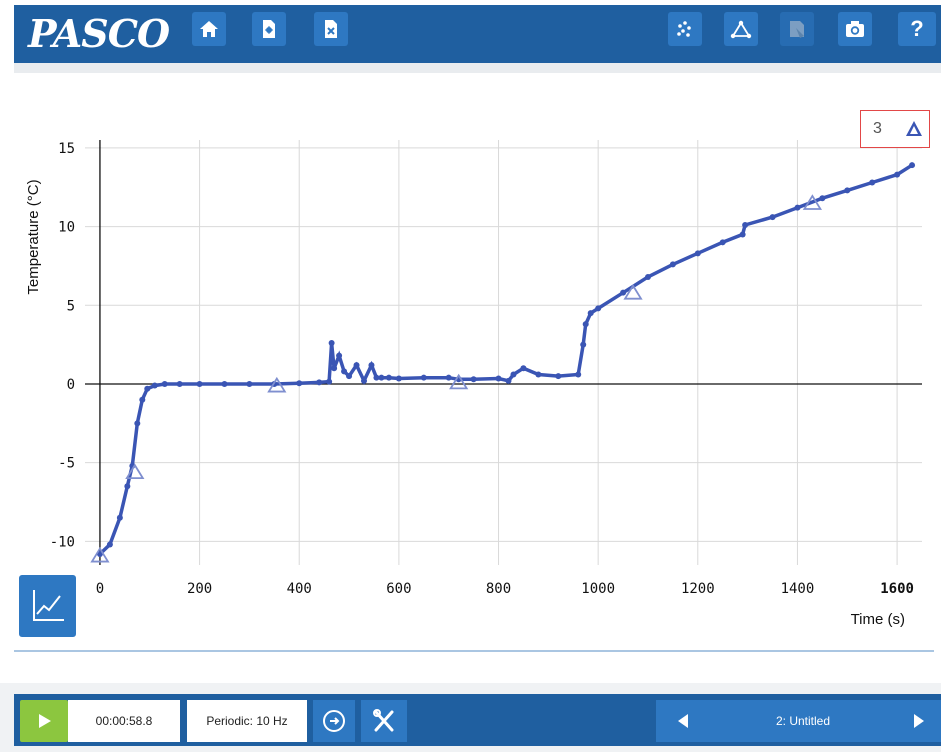 This screenshot has height=752, width=941. What do you see at coordinates (477, 68) in the screenshot?
I see `toolbar-shadow` at bounding box center [477, 68].